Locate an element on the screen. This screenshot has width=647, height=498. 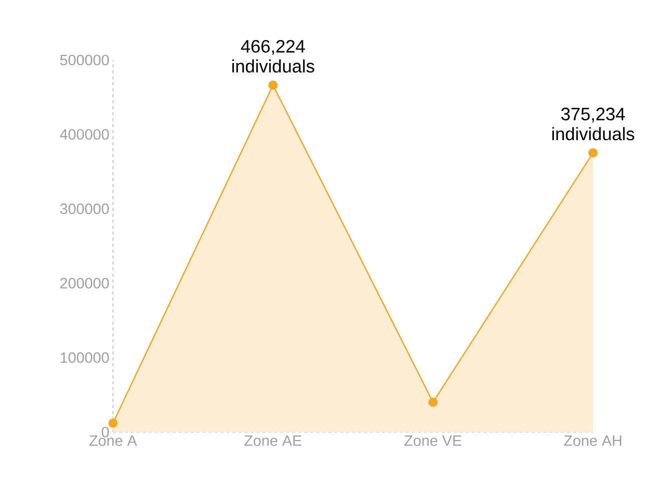
x-tick-label: Zone VE is located at coordinates (433, 441).